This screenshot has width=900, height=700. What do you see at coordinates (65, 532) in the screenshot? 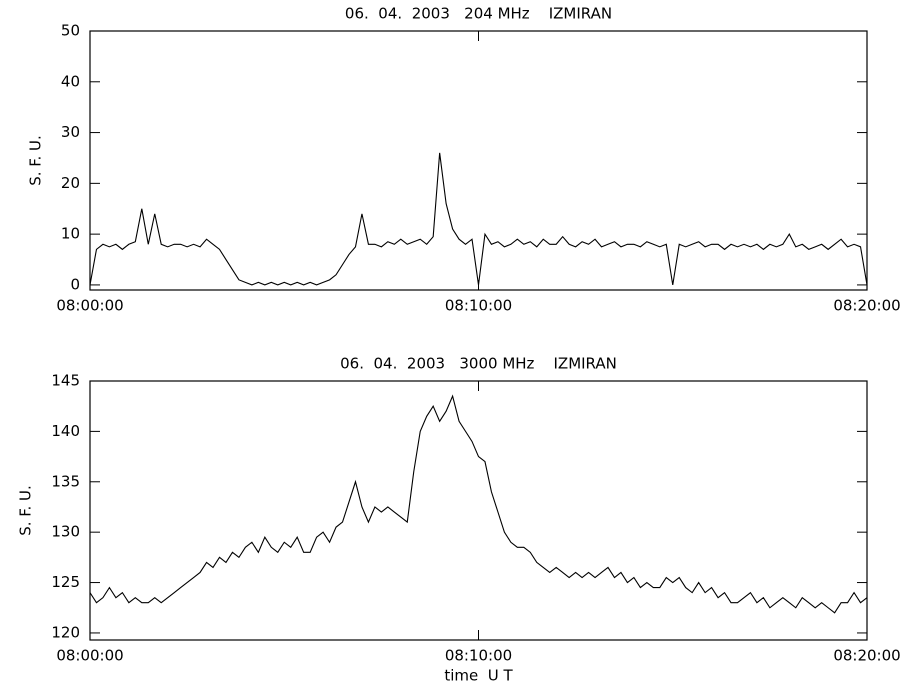
I see `y-tick-label: 130` at bounding box center [65, 532].